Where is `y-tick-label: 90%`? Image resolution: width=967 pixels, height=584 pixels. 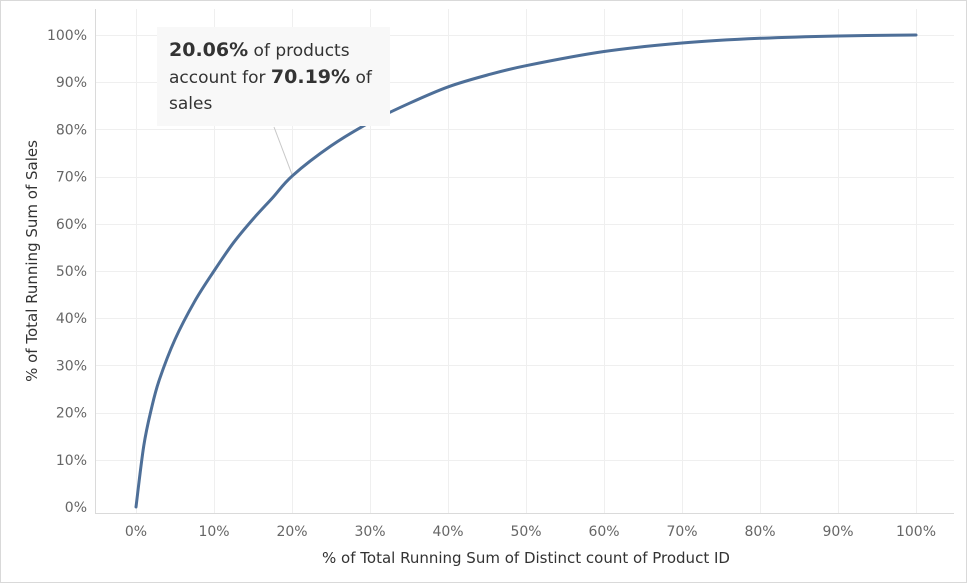 y-tick-label: 90% is located at coordinates (71, 83).